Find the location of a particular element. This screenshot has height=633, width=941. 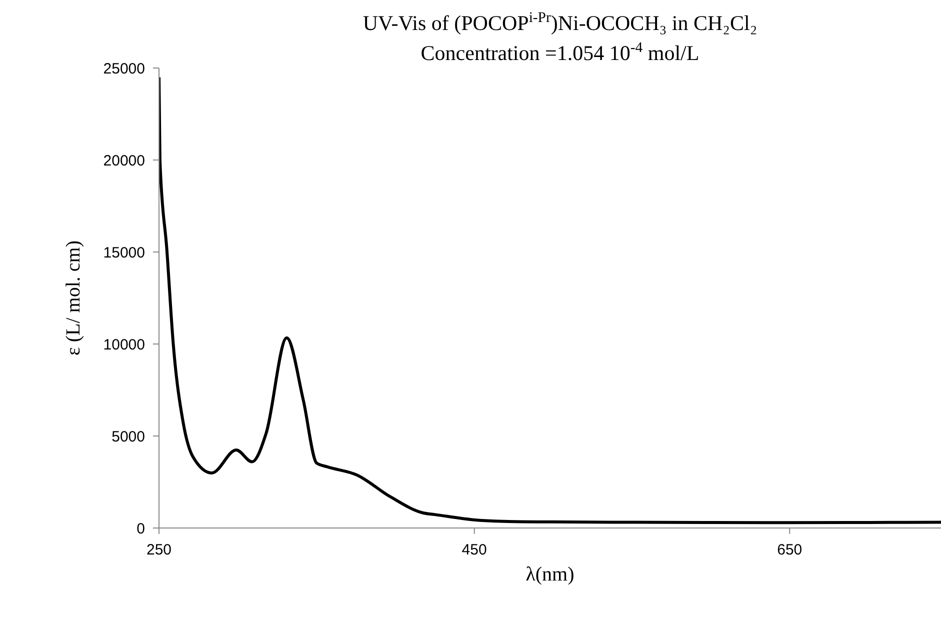

y-tick-label: 10000 is located at coordinates (124, 345).